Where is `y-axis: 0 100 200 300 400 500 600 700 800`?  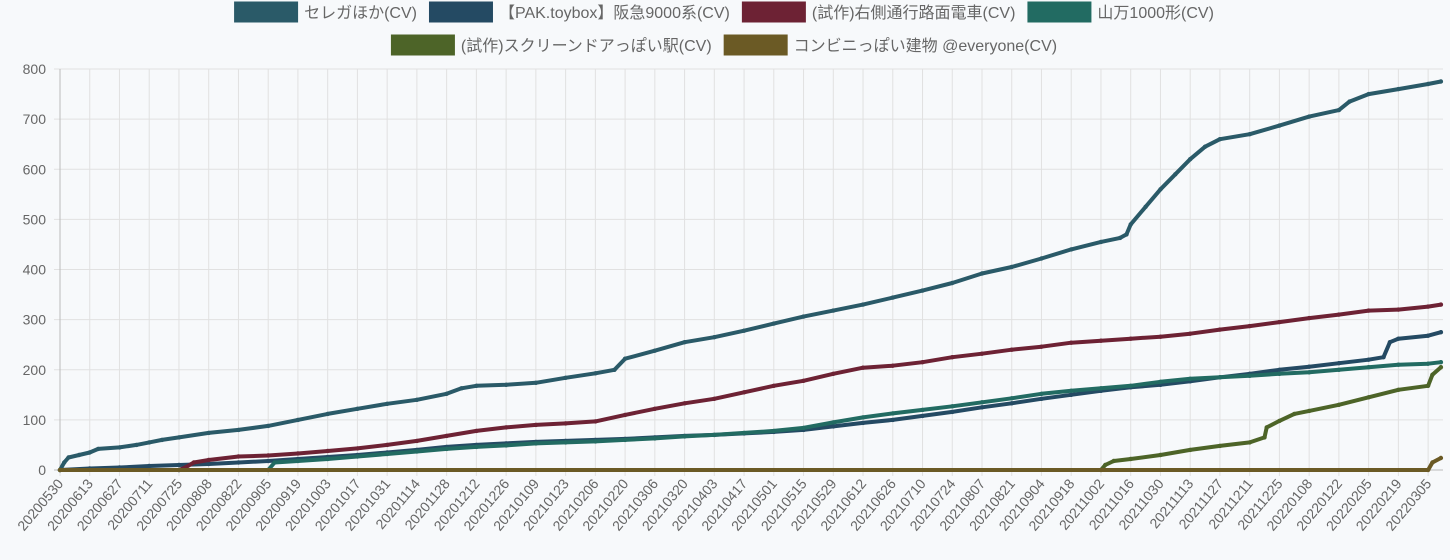 y-axis: 0 100 200 300 400 500 600 700 800 is located at coordinates (35, 269).